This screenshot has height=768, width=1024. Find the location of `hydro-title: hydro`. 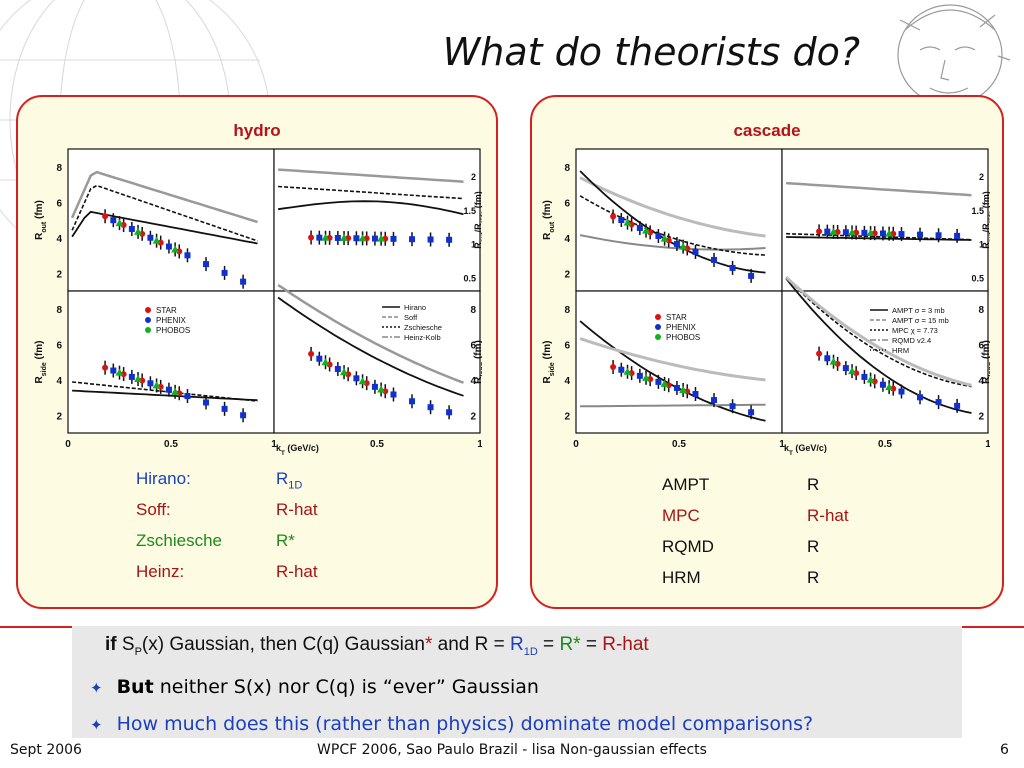

hydro-title: hydro is located at coordinates (257, 130).